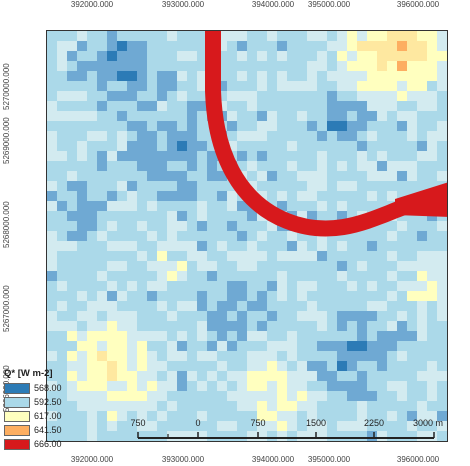 The image size is (470, 466). Describe the element at coordinates (316, 423) in the screenshot. I see `scale-label: 1500` at that location.